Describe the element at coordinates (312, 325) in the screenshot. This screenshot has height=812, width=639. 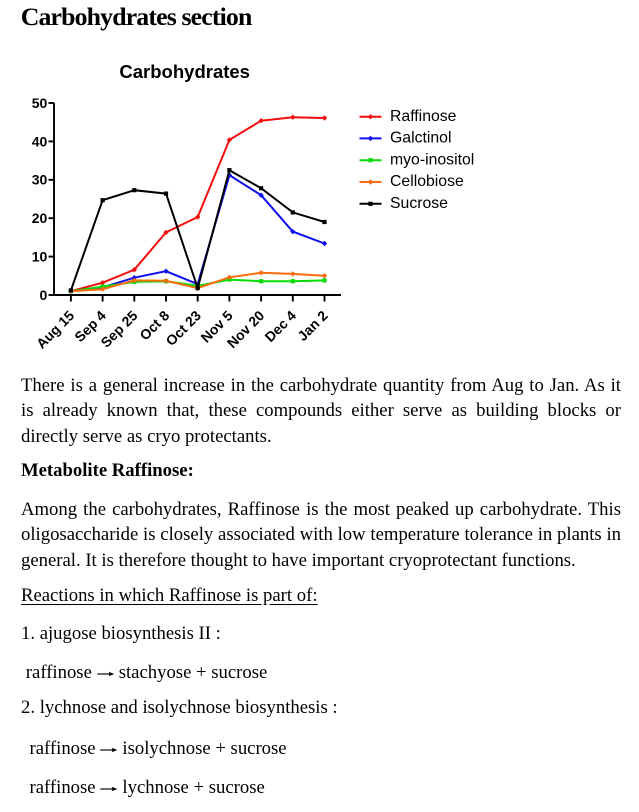
I see `svg-text: Jan 2` at that location.